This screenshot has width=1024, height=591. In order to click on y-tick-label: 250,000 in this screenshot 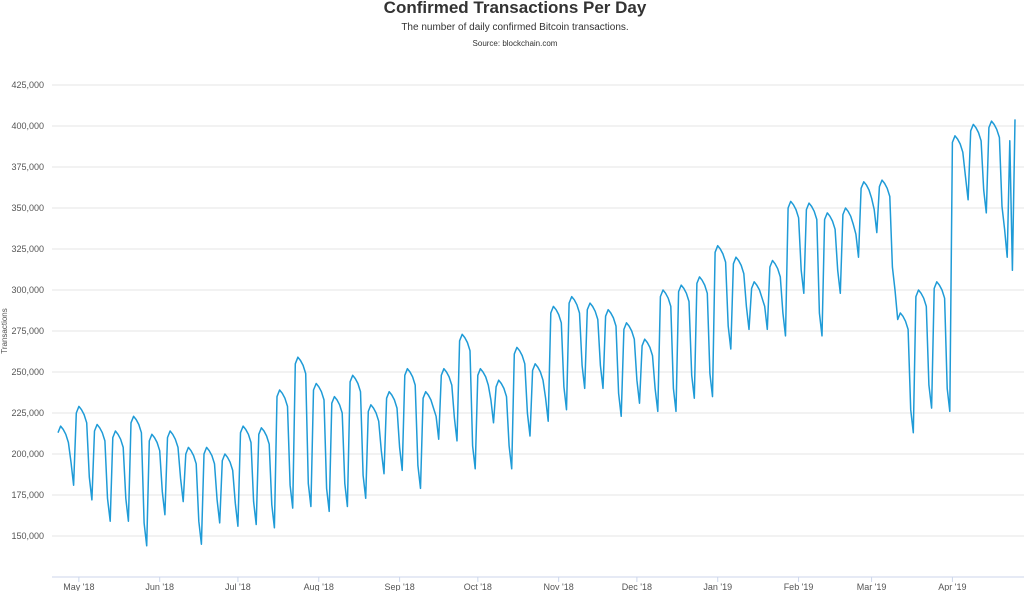, I will do `click(27, 372)`.